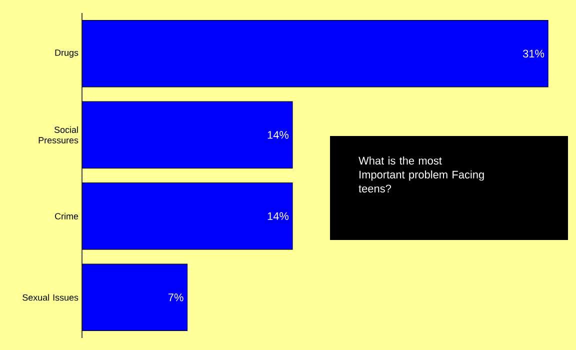 The height and width of the screenshot is (350, 576). Describe the element at coordinates (50, 297) in the screenshot. I see `y-tick-label: Sexual Issues` at that location.